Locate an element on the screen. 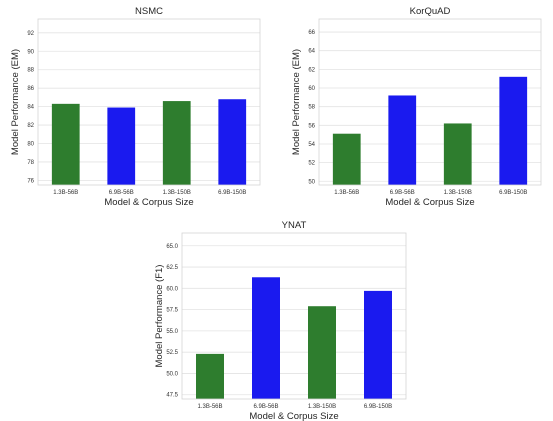  chart-title: KorQuAD is located at coordinates (430, 11).